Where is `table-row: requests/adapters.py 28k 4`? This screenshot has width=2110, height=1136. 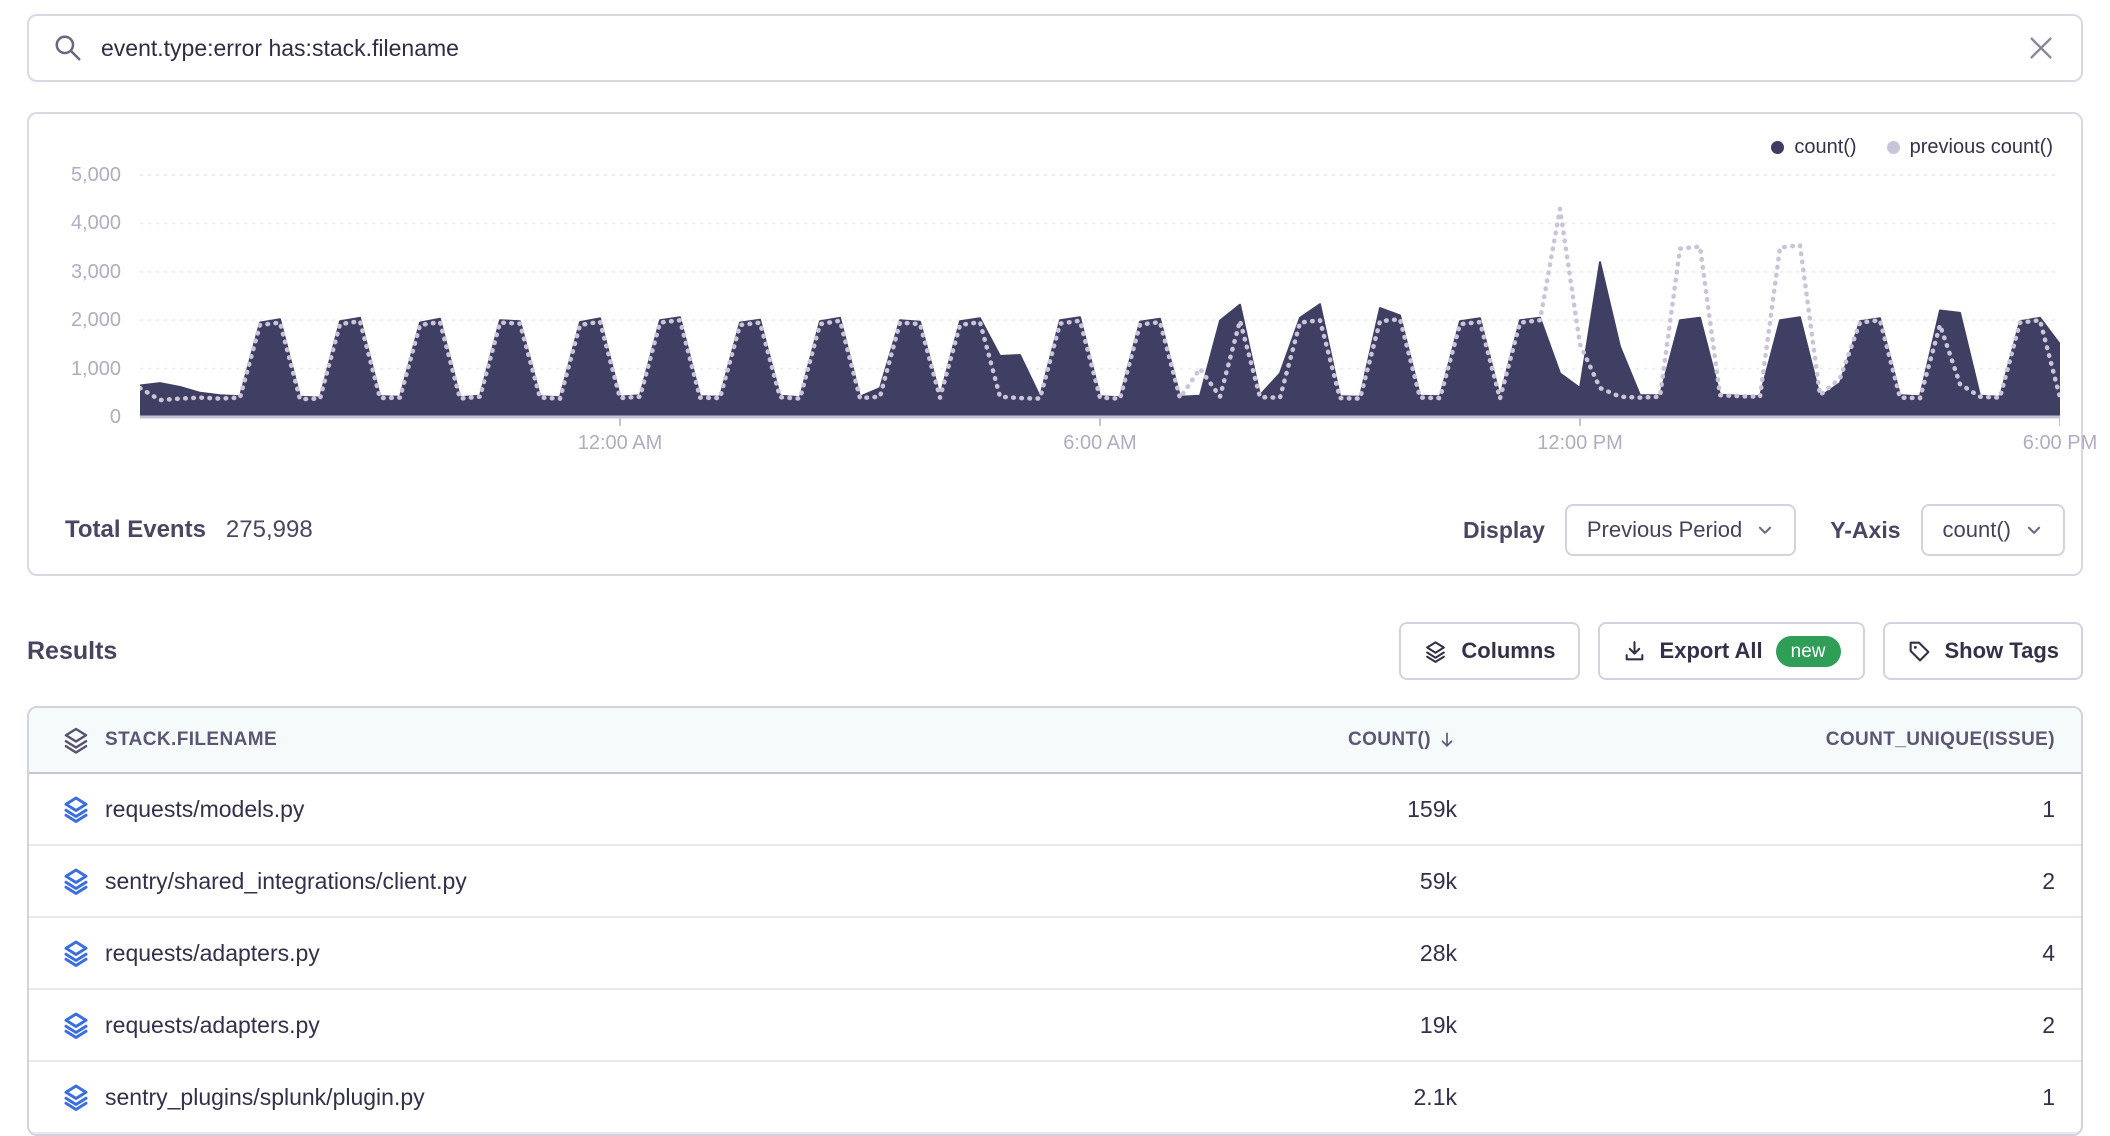
table-row: requests/adapters.py 28k 4 is located at coordinates (1055, 954).